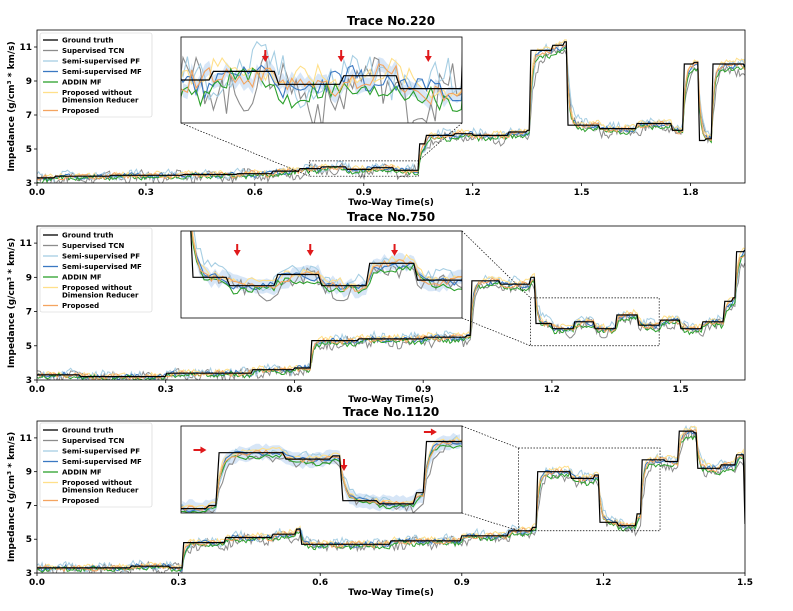 The image size is (793, 611). Describe the element at coordinates (29, 381) in the screenshot. I see `y-tick-label: 3` at that location.